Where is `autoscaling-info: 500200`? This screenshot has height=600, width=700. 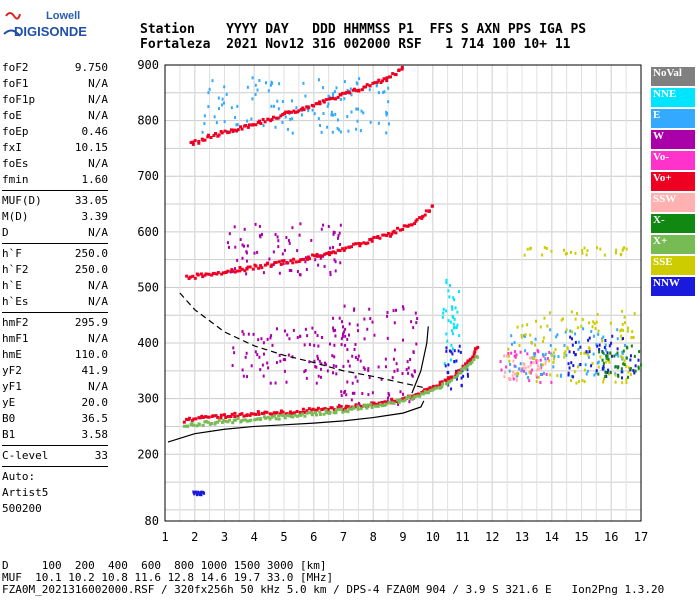
autoscaling-info: 500200 is located at coordinates (22, 508).